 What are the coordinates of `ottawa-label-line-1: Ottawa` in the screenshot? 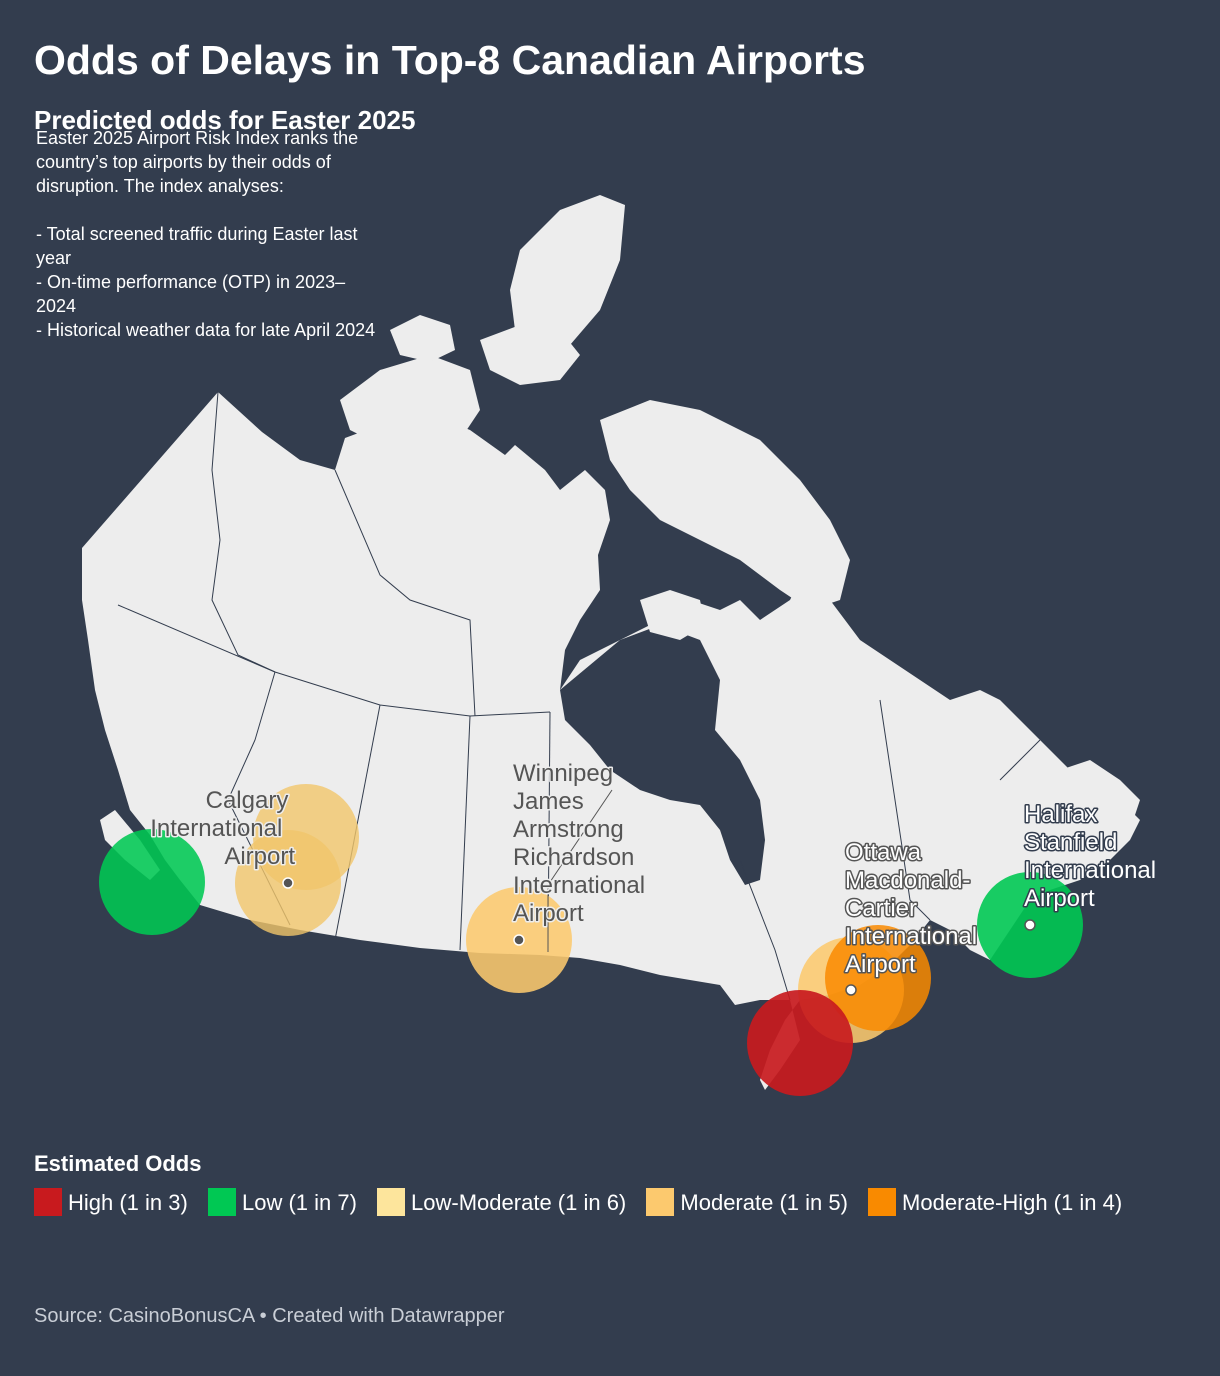 It's located at (883, 852).